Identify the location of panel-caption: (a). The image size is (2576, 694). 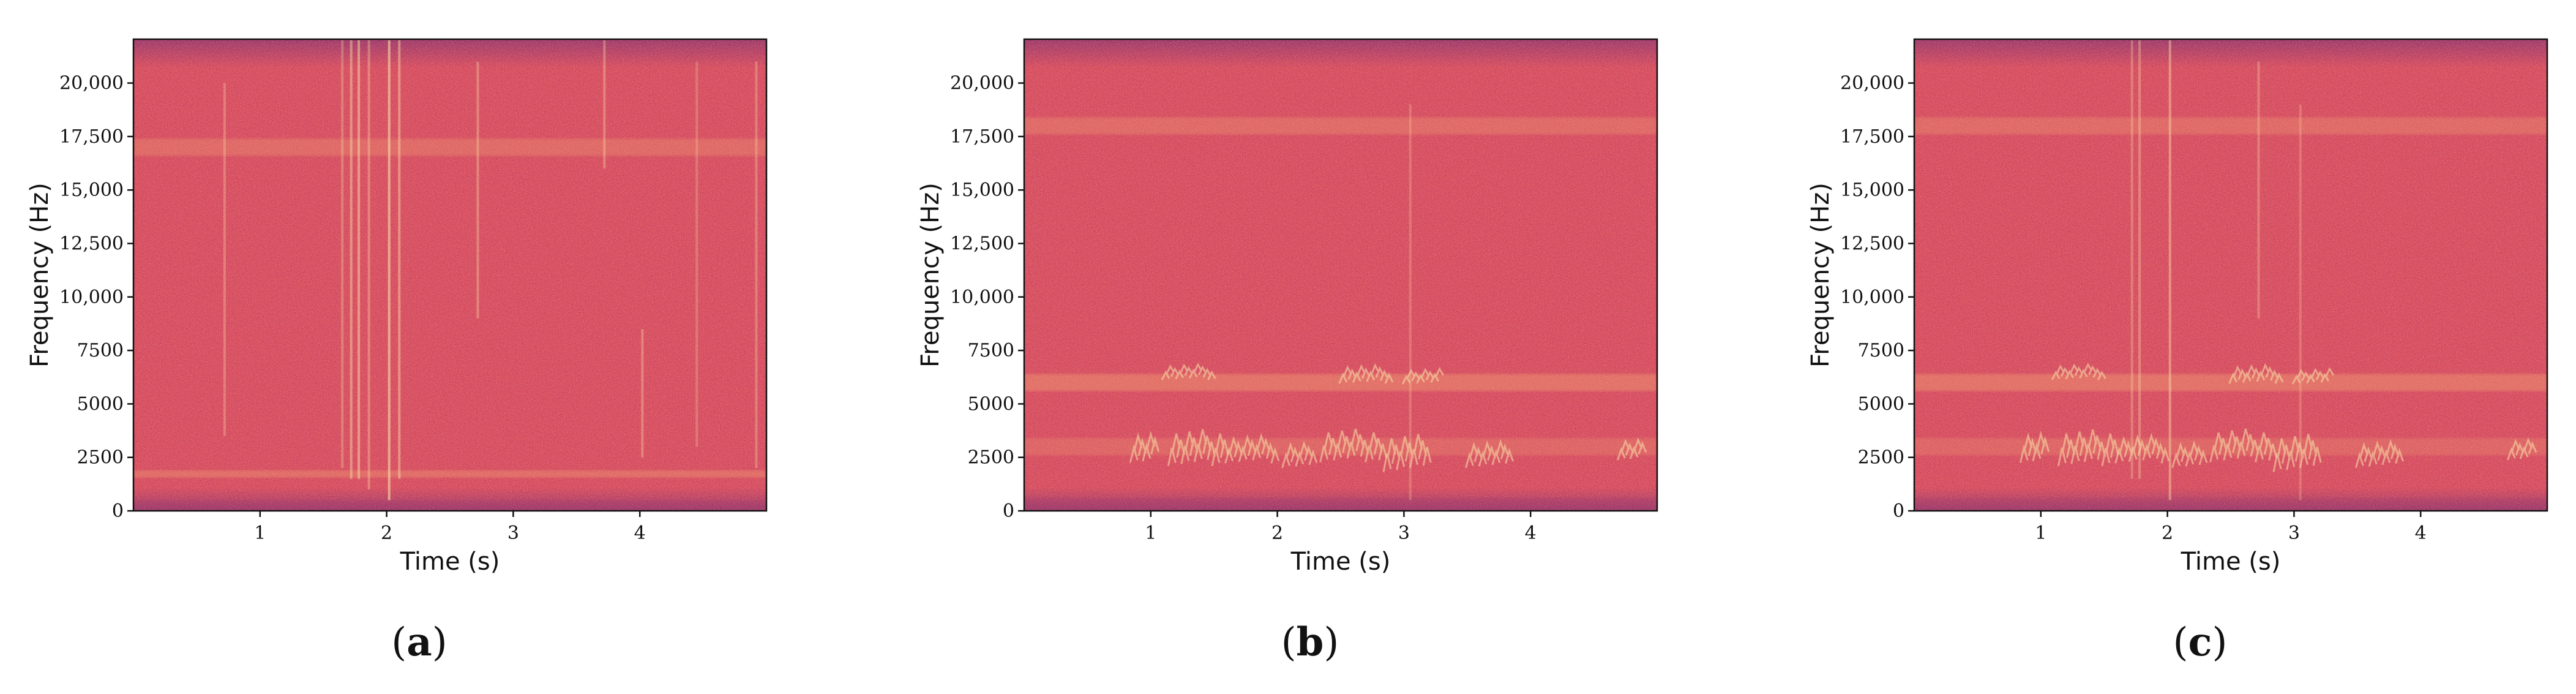
(419, 642).